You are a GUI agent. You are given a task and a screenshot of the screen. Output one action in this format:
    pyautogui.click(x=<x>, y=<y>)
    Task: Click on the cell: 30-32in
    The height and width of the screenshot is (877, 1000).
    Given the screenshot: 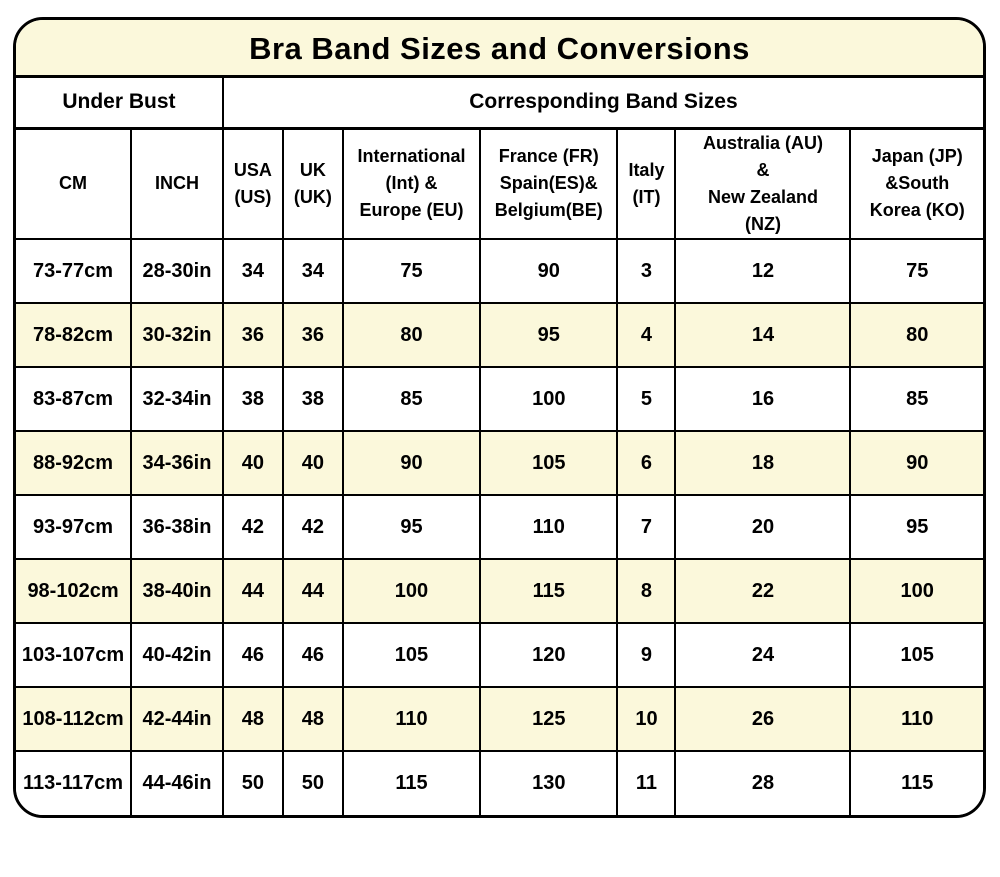 What is the action you would take?
    pyautogui.click(x=177, y=335)
    